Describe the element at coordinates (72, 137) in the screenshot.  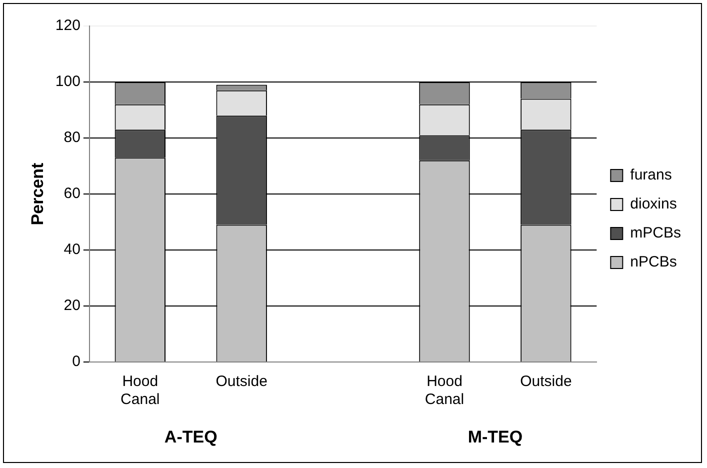
I see `y-tick-label: 80` at that location.